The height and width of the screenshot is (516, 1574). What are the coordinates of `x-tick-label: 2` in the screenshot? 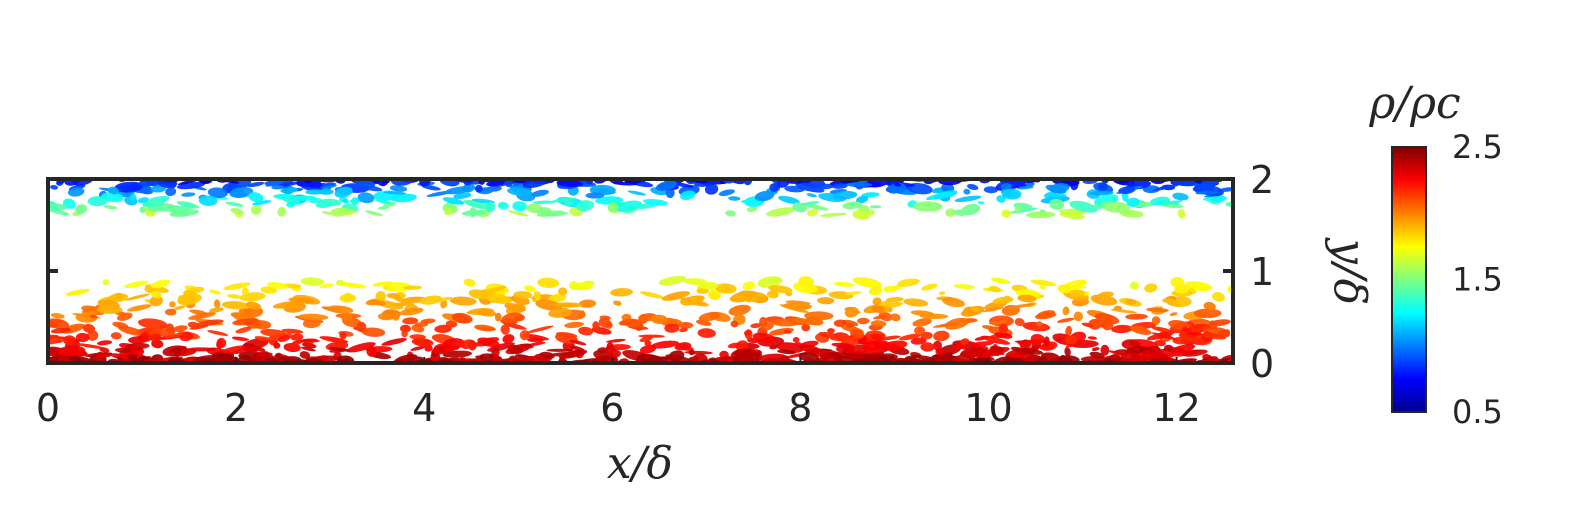 It's located at (236, 408).